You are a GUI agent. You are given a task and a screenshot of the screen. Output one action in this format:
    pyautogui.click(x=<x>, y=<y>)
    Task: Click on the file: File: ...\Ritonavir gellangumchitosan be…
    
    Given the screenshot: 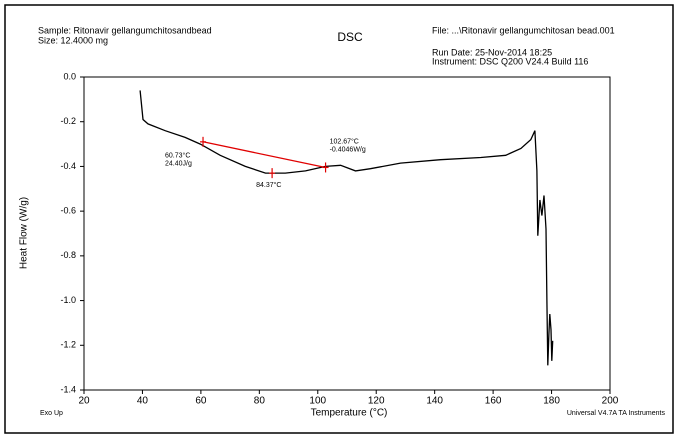 What is the action you would take?
    pyautogui.click(x=523, y=30)
    